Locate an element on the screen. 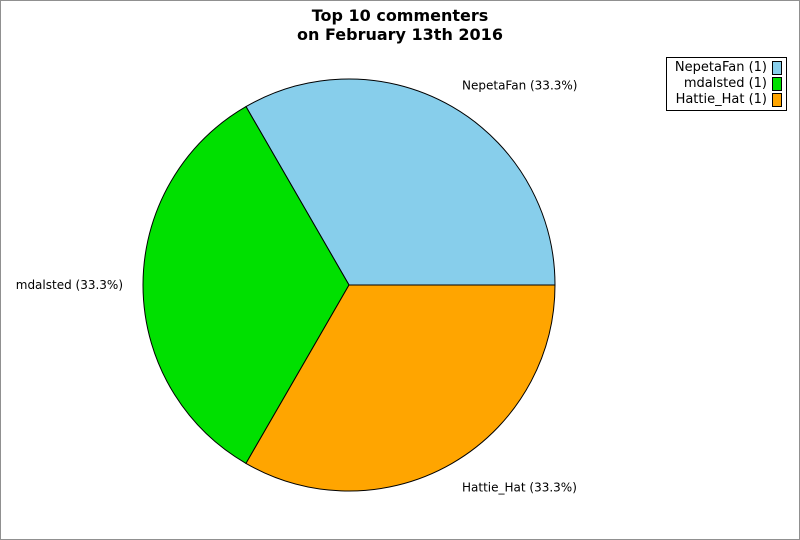  slice-callout-NepetaFan: NepetaFan (33.3%) is located at coordinates (519, 85).